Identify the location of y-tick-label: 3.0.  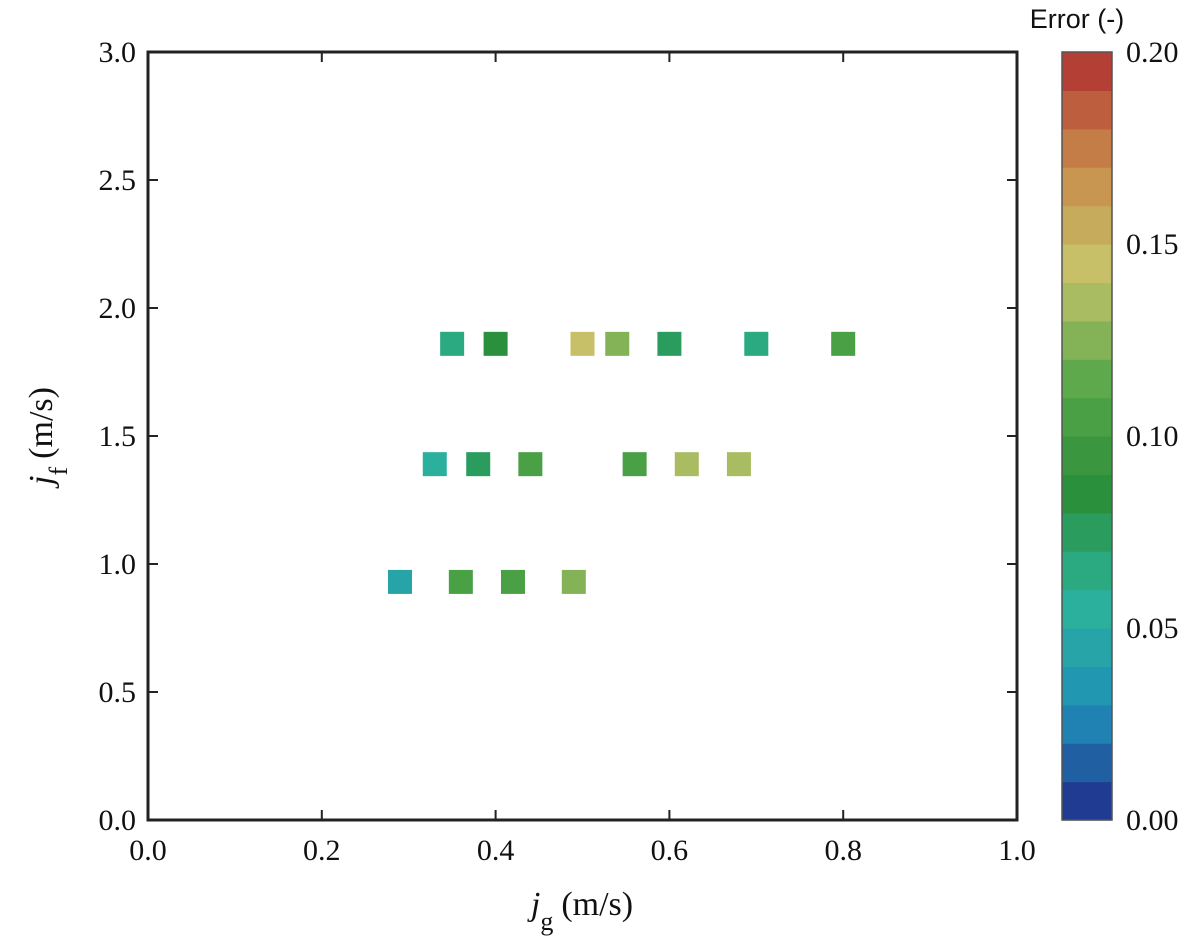
(118, 52).